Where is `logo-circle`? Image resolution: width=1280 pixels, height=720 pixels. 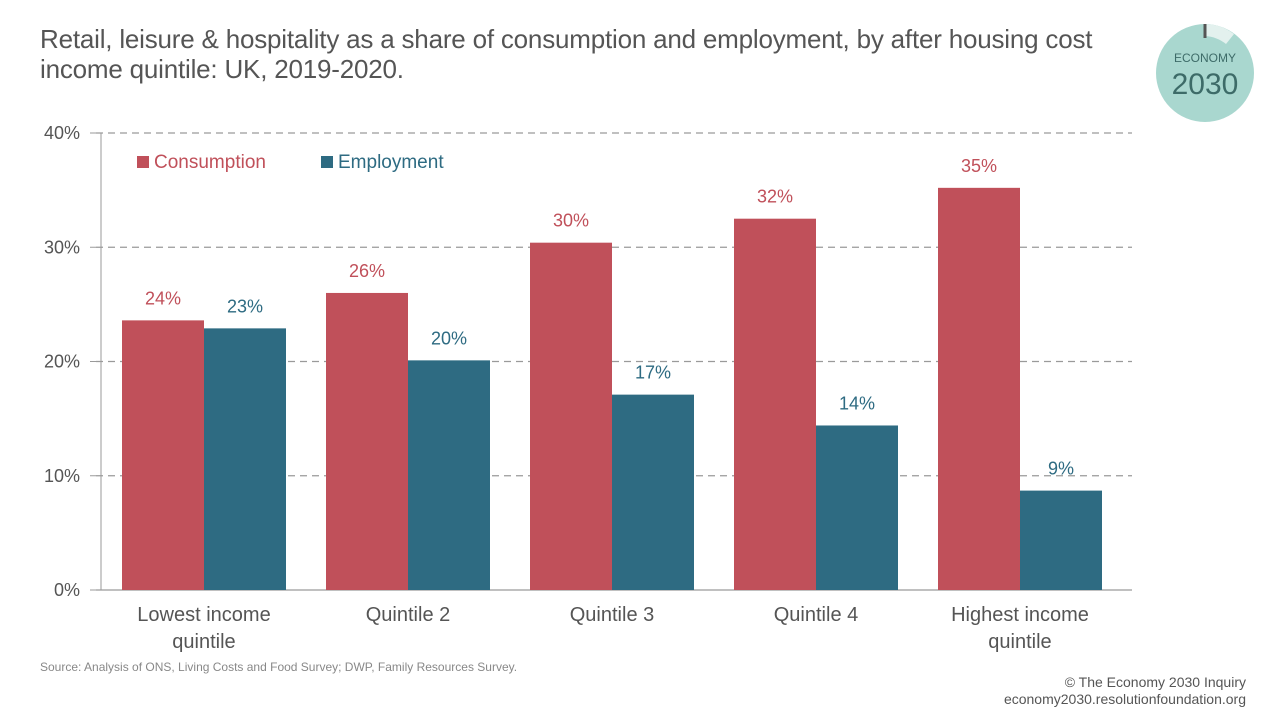
logo-circle is located at coordinates (1205, 73).